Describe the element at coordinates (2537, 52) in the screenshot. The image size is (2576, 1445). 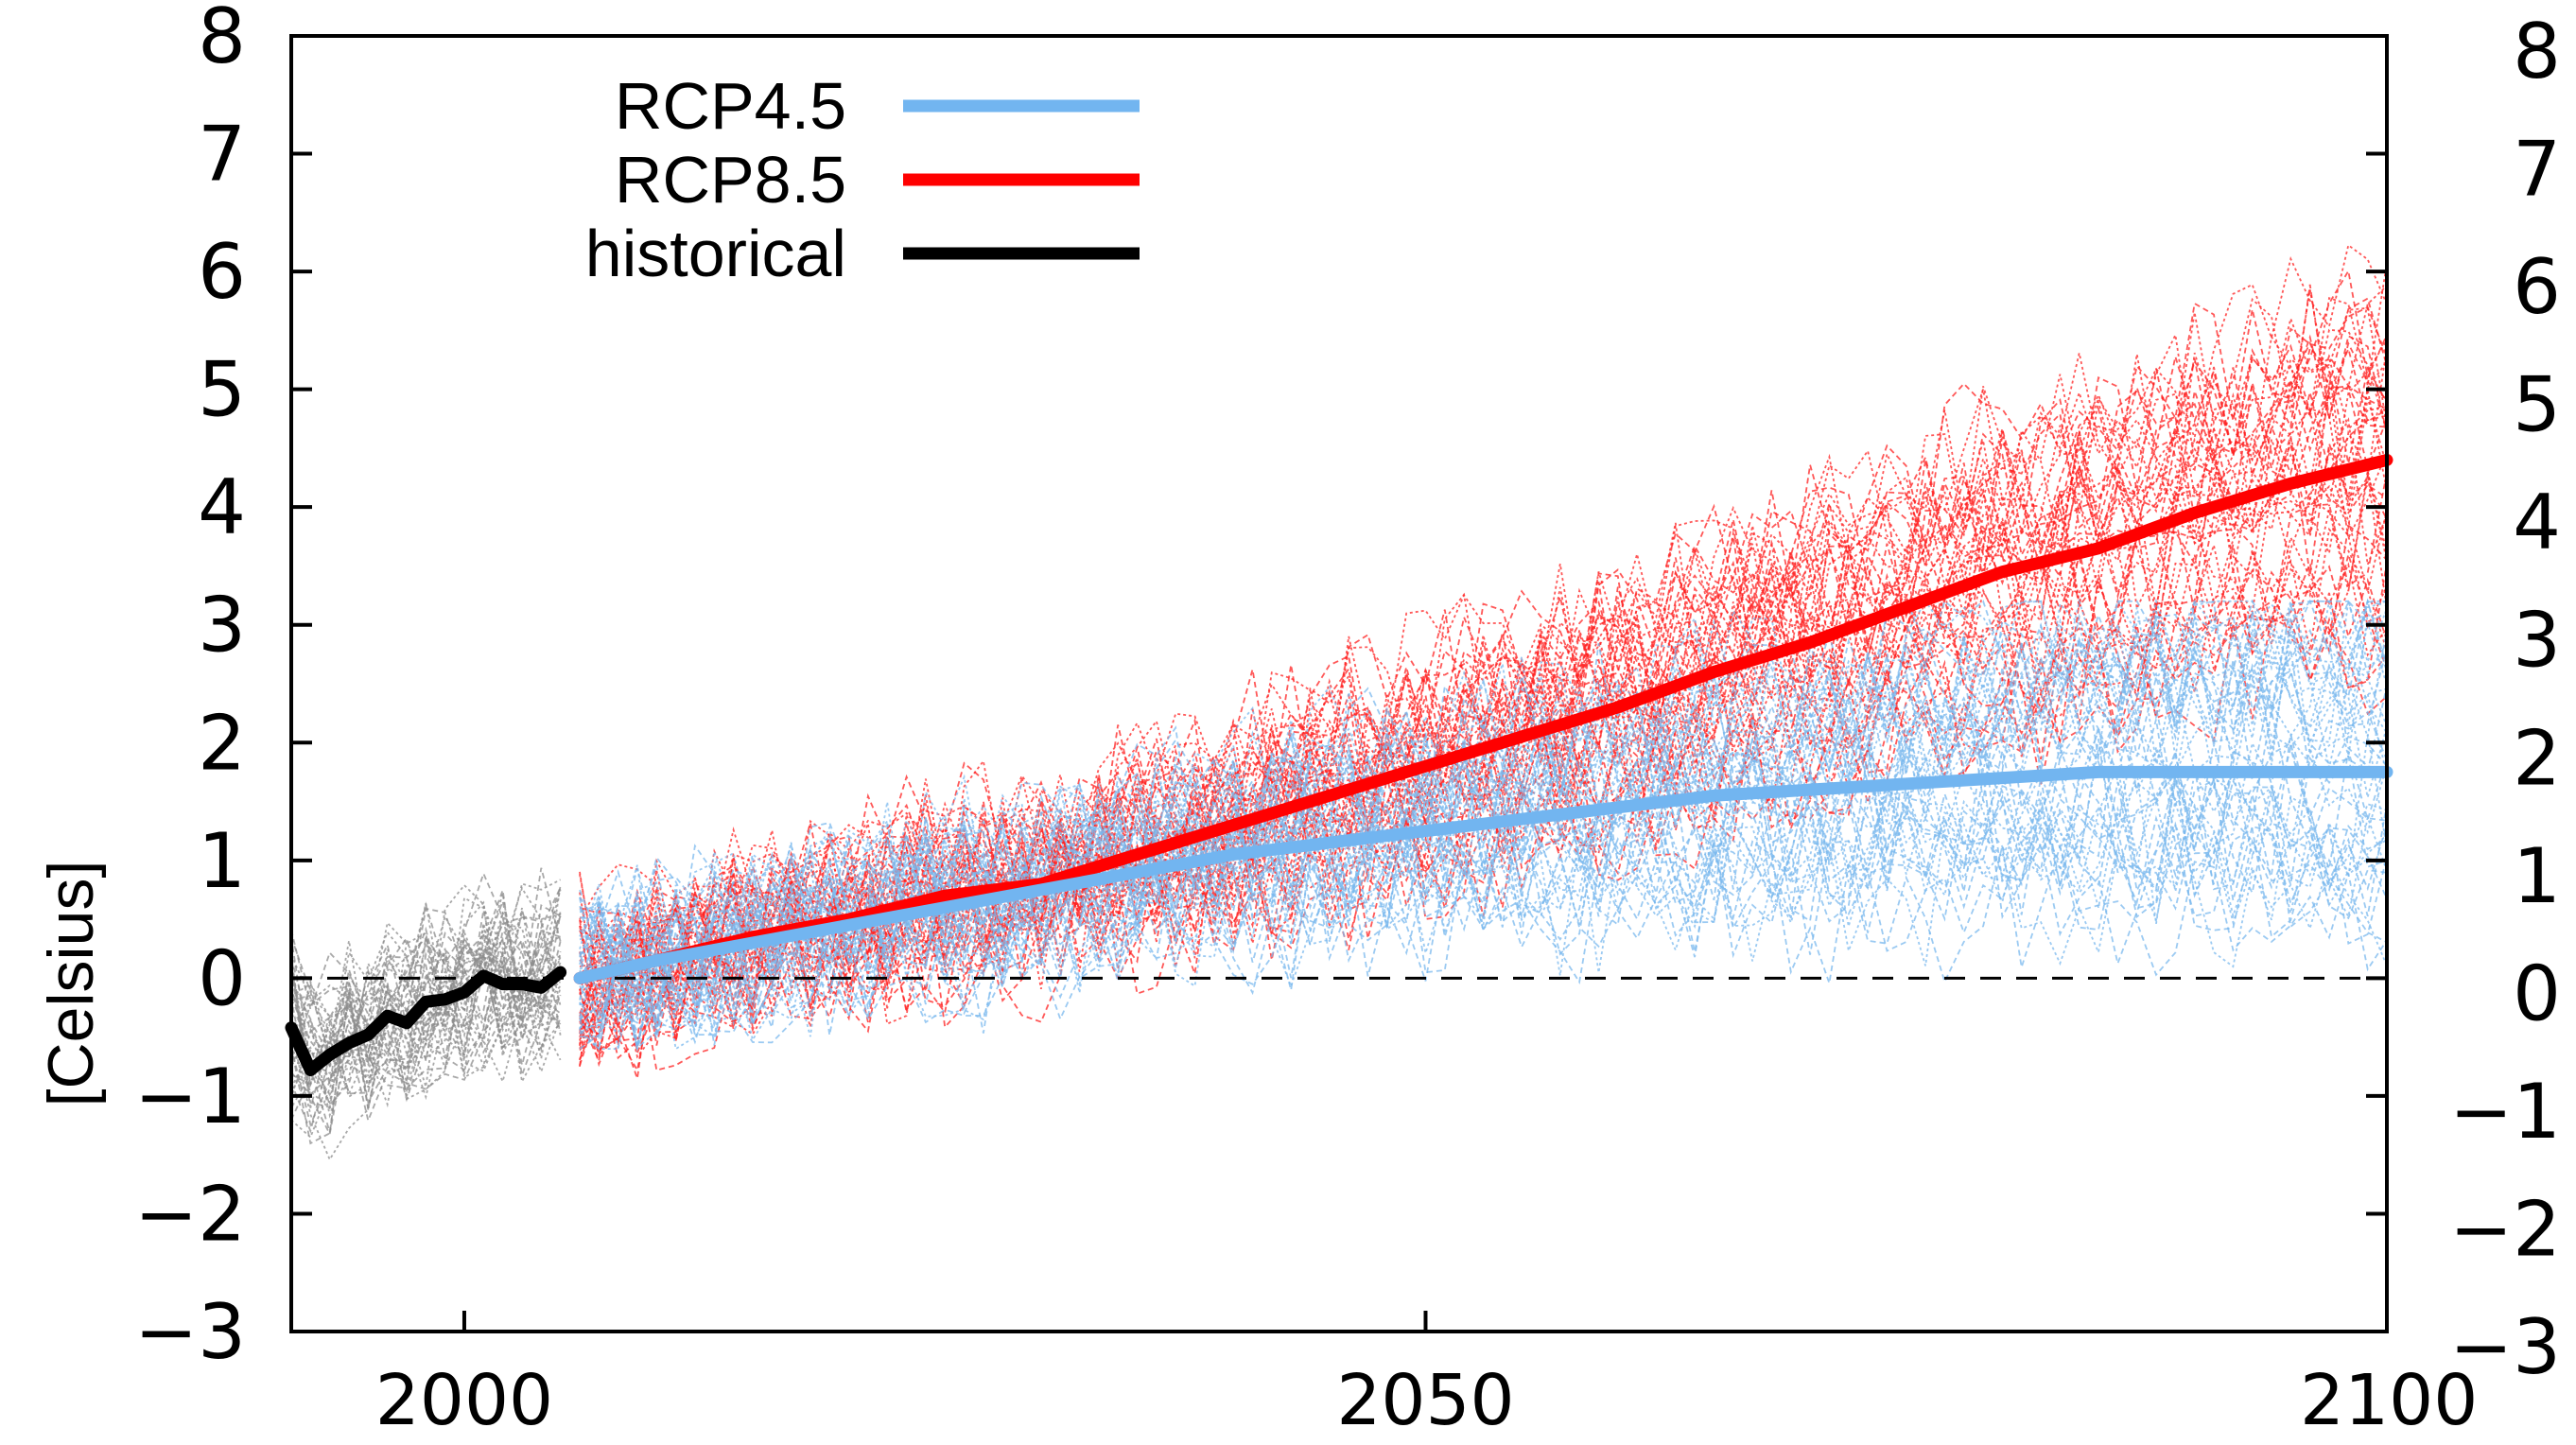
I see `y-tick-label-right: 8` at that location.